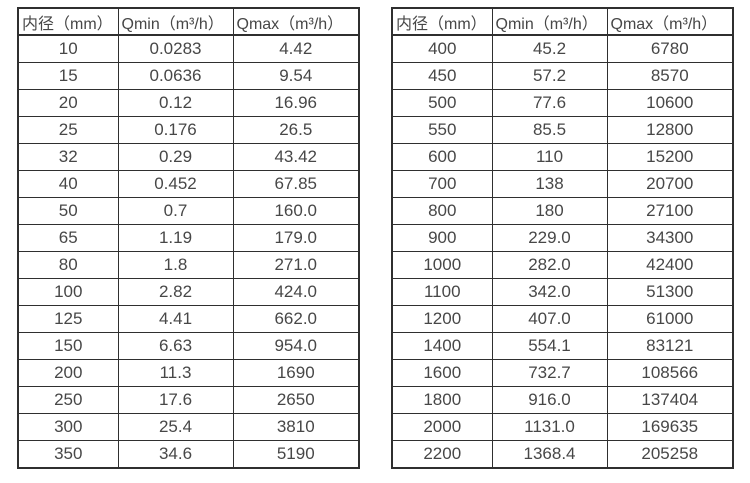 The width and height of the screenshot is (750, 483). What do you see at coordinates (670, 211) in the screenshot?
I see `table-cell: 27100` at bounding box center [670, 211].